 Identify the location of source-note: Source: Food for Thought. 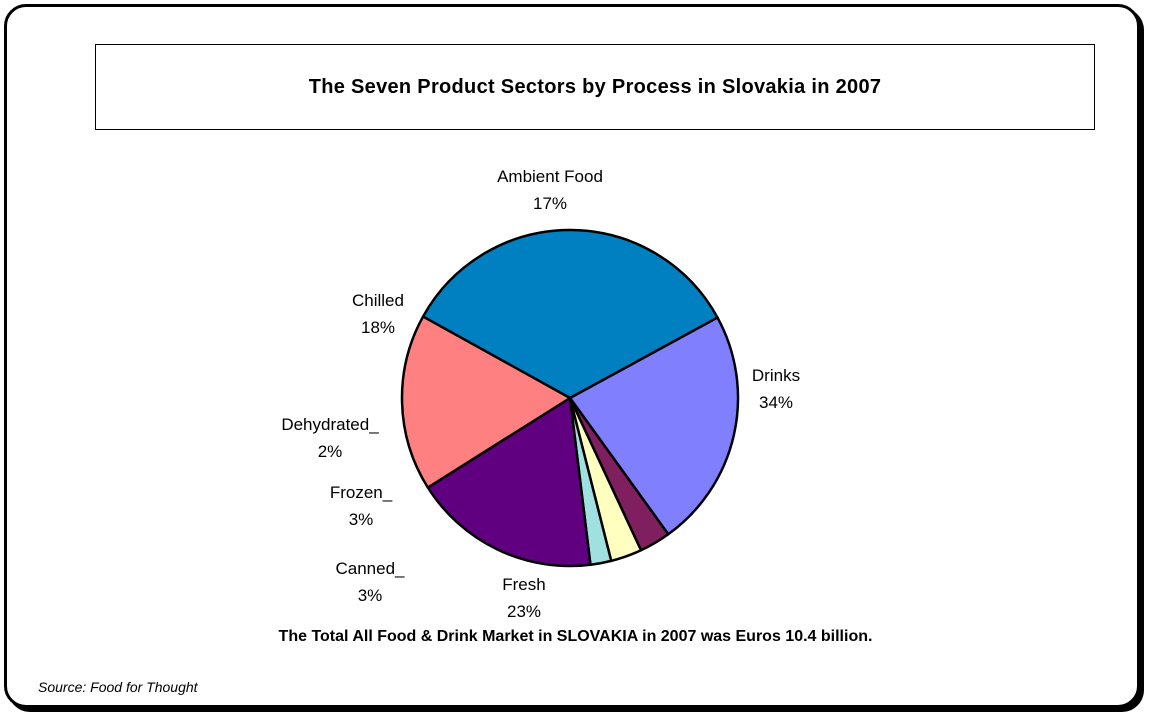
(118, 687).